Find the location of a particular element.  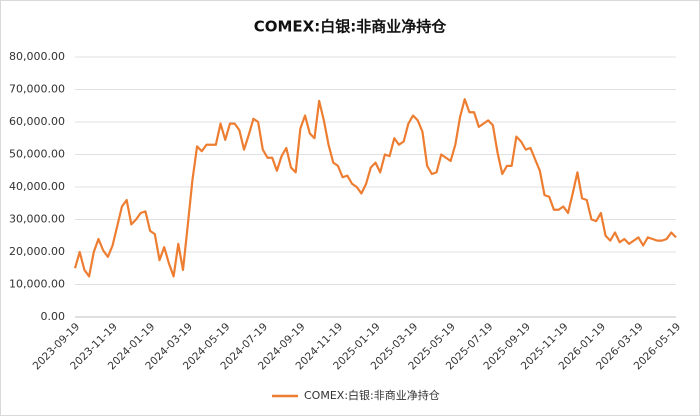

y-tick-label: 80,000.00 is located at coordinates (37, 56).